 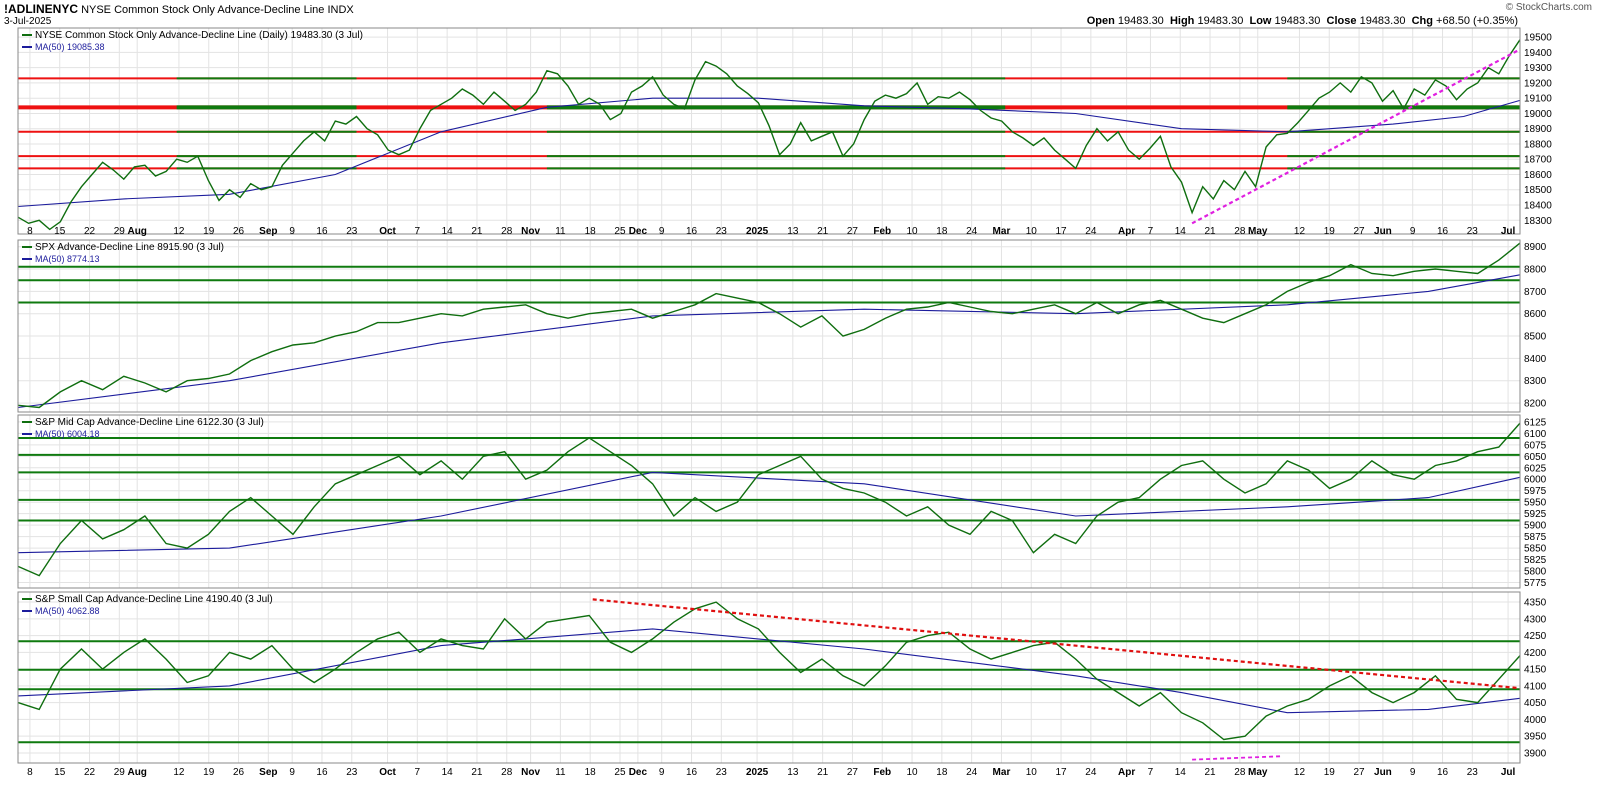 What do you see at coordinates (1126, 231) in the screenshot?
I see `x-tick-label: Apr` at bounding box center [1126, 231].